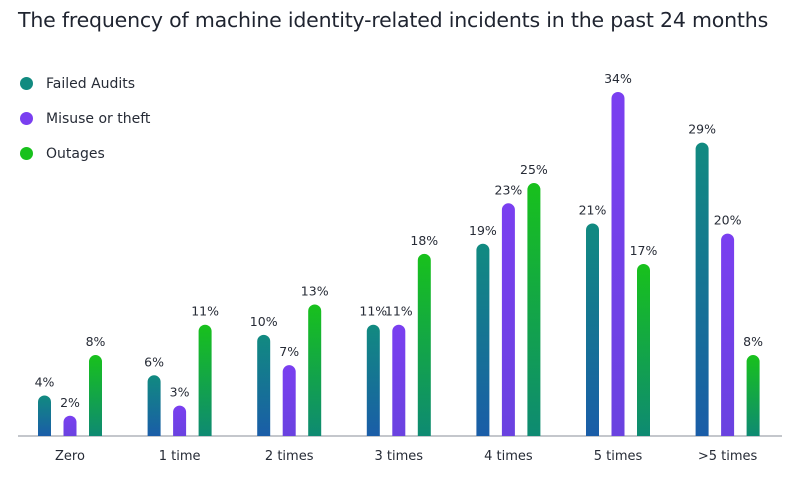 Image resolution: width=800 pixels, height=478 pixels. I want to click on bar-failed-audits-2-times, so click(264, 385).